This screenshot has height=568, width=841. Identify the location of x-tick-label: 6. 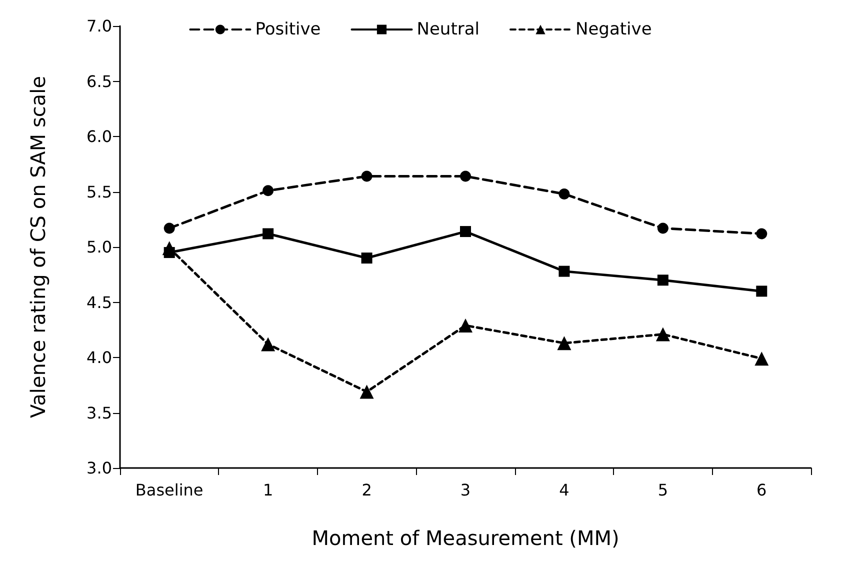
(761, 490).